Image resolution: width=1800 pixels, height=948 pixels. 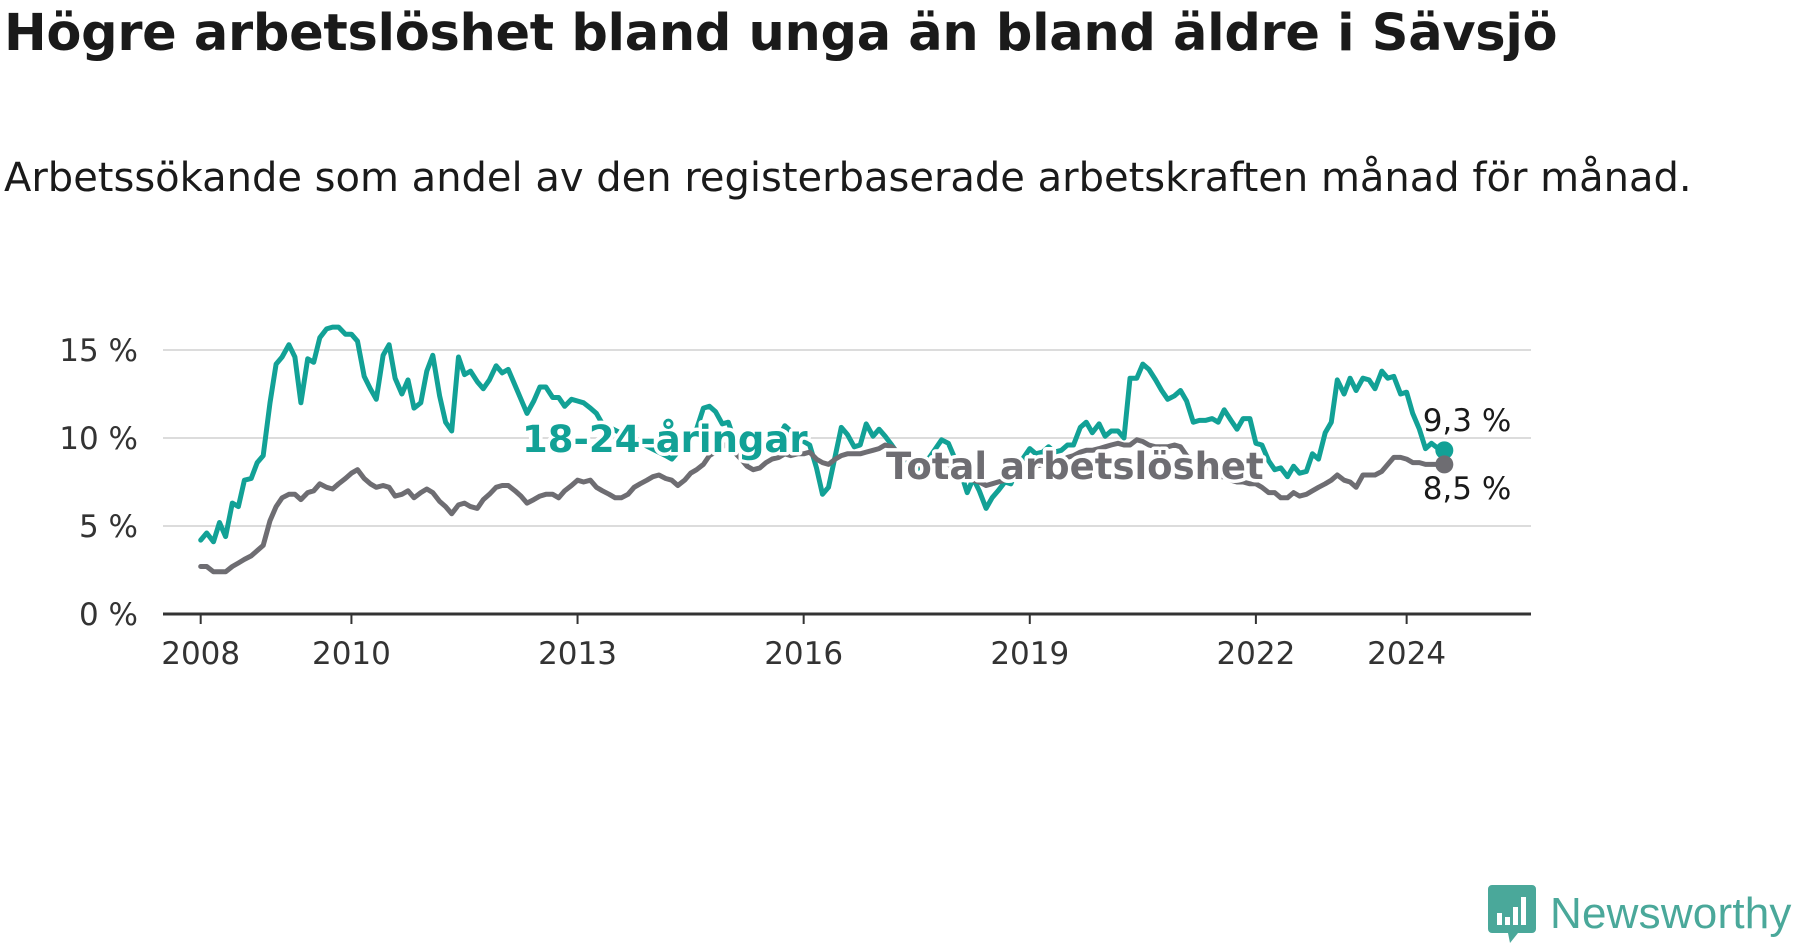 I want to click on y-tick-label: 0 %, so click(x=108, y=615).